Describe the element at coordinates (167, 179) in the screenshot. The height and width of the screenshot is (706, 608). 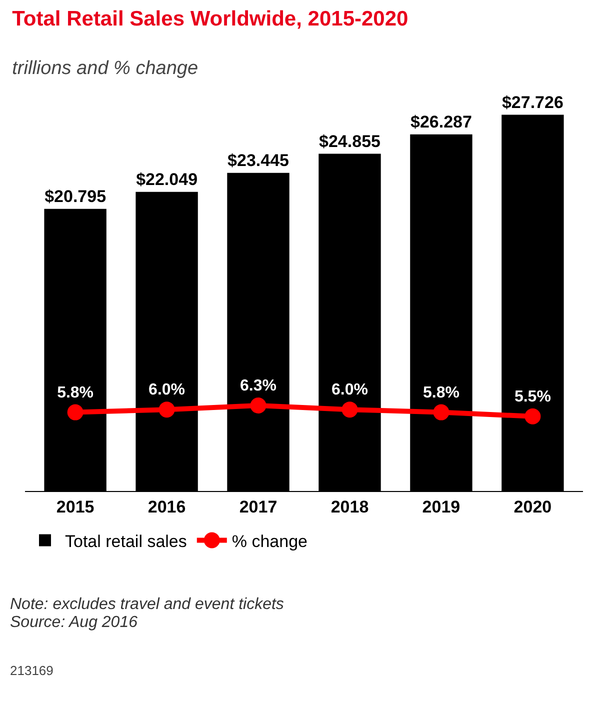
I see `data-label: $22.049` at that location.